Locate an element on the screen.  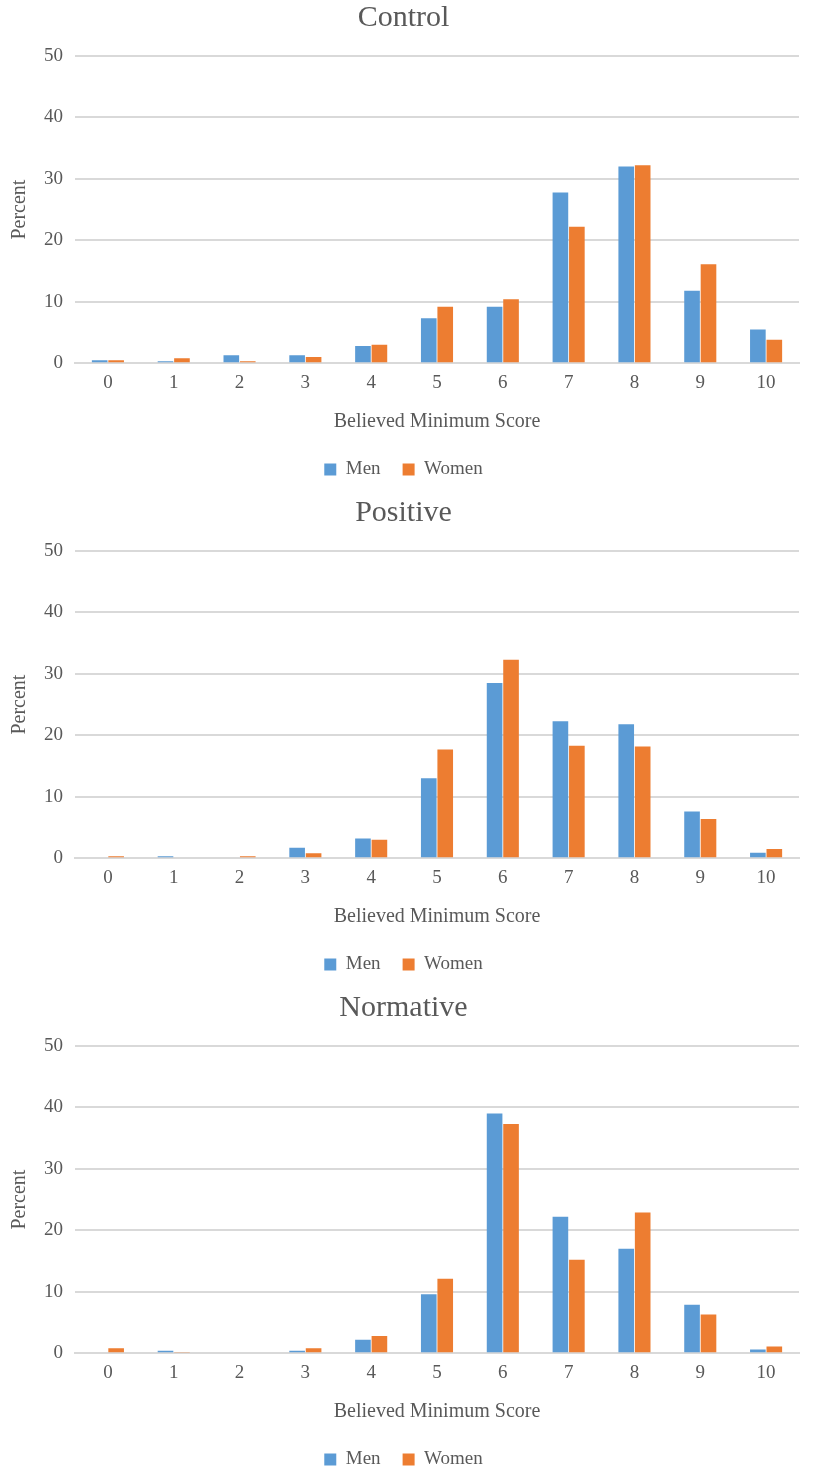
chart-title: Normative is located at coordinates (403, 1005).